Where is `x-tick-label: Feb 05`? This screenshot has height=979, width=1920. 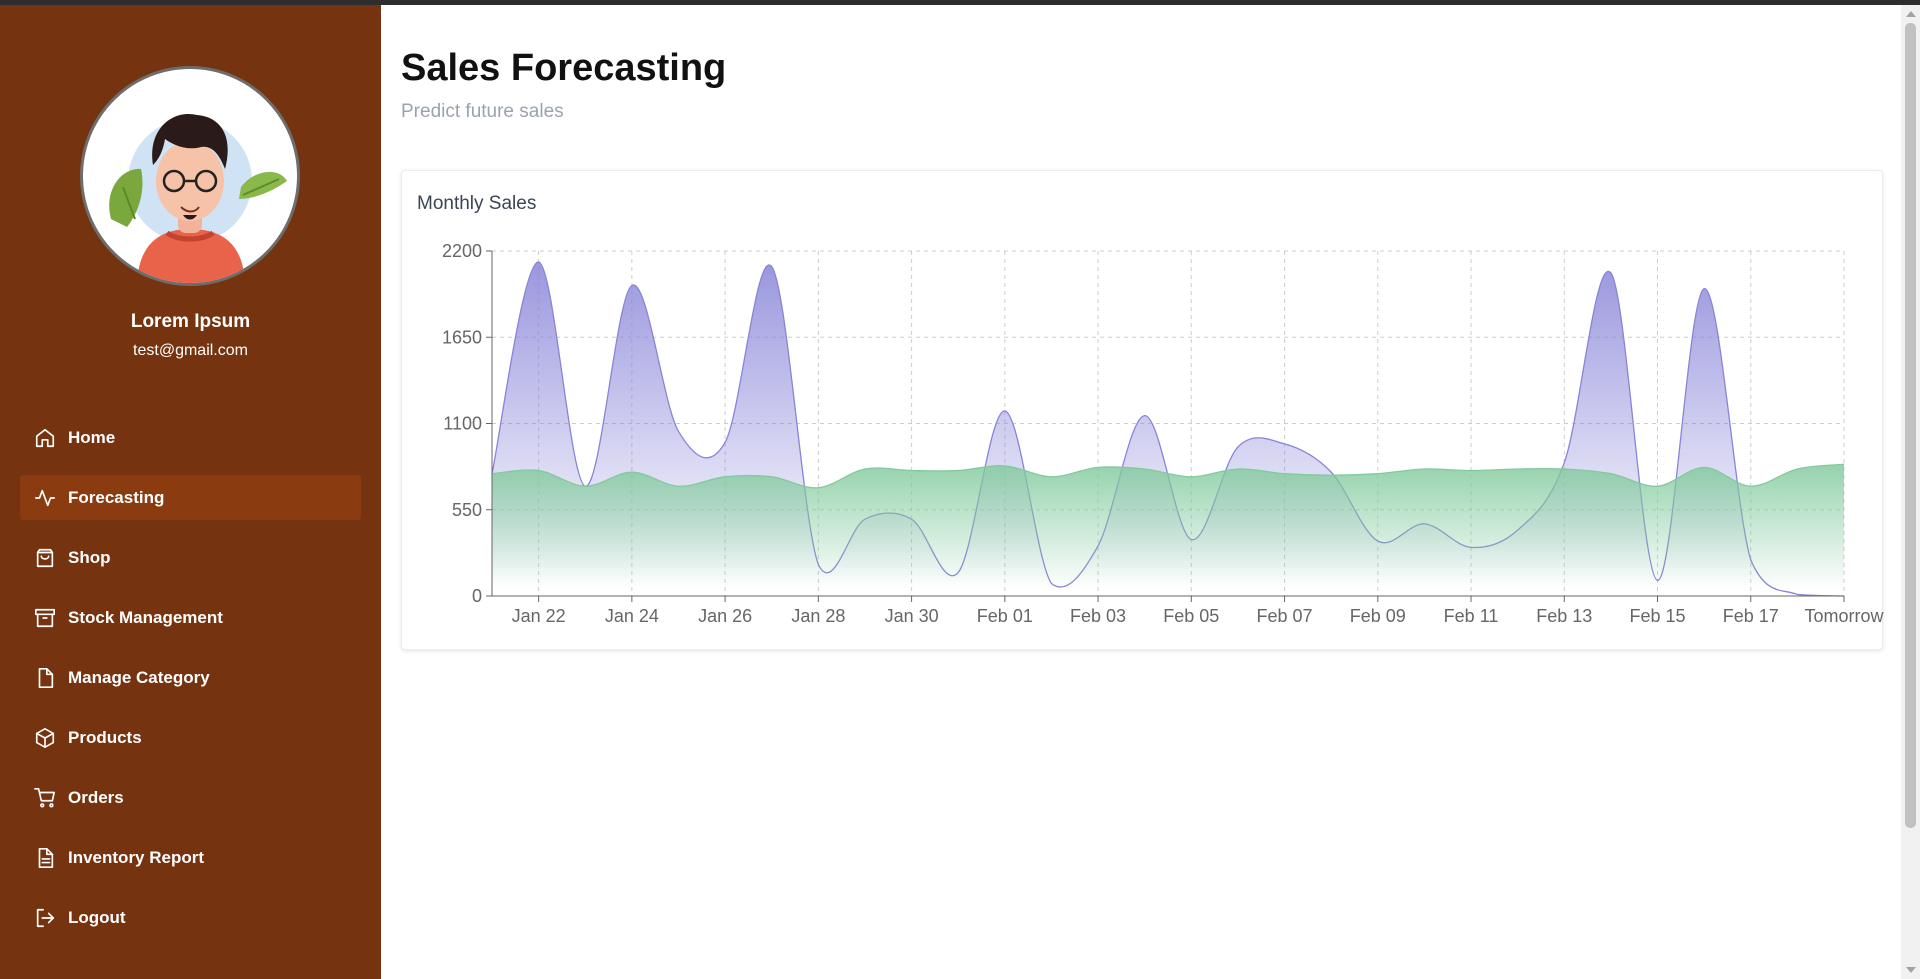
x-tick-label: Feb 05 is located at coordinates (1191, 616).